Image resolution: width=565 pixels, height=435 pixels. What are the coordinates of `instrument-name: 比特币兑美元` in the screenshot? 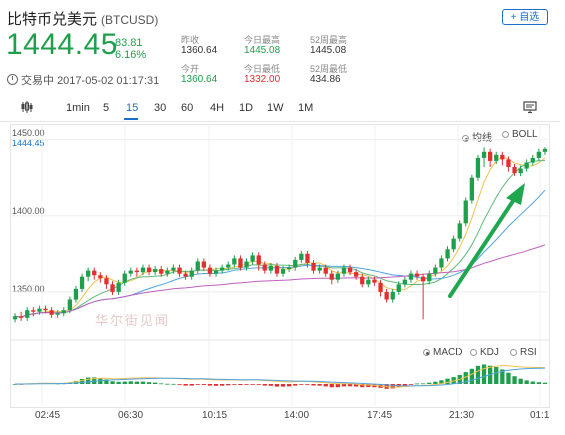 It's located at (52, 19).